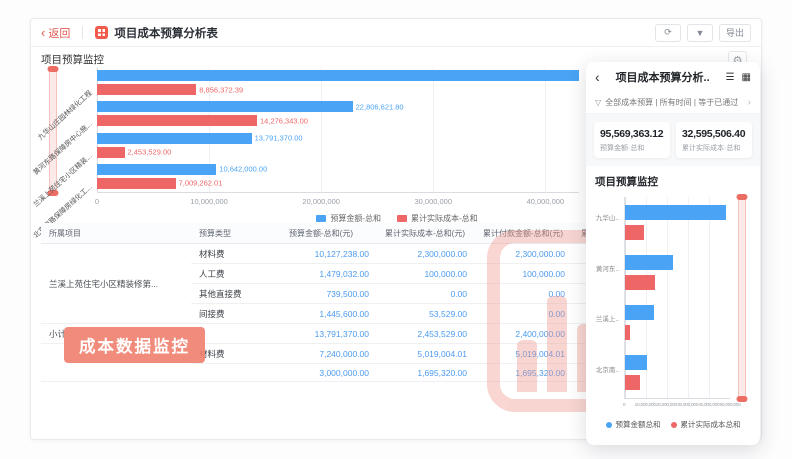  I want to click on datazoom-slider, so click(53, 131).